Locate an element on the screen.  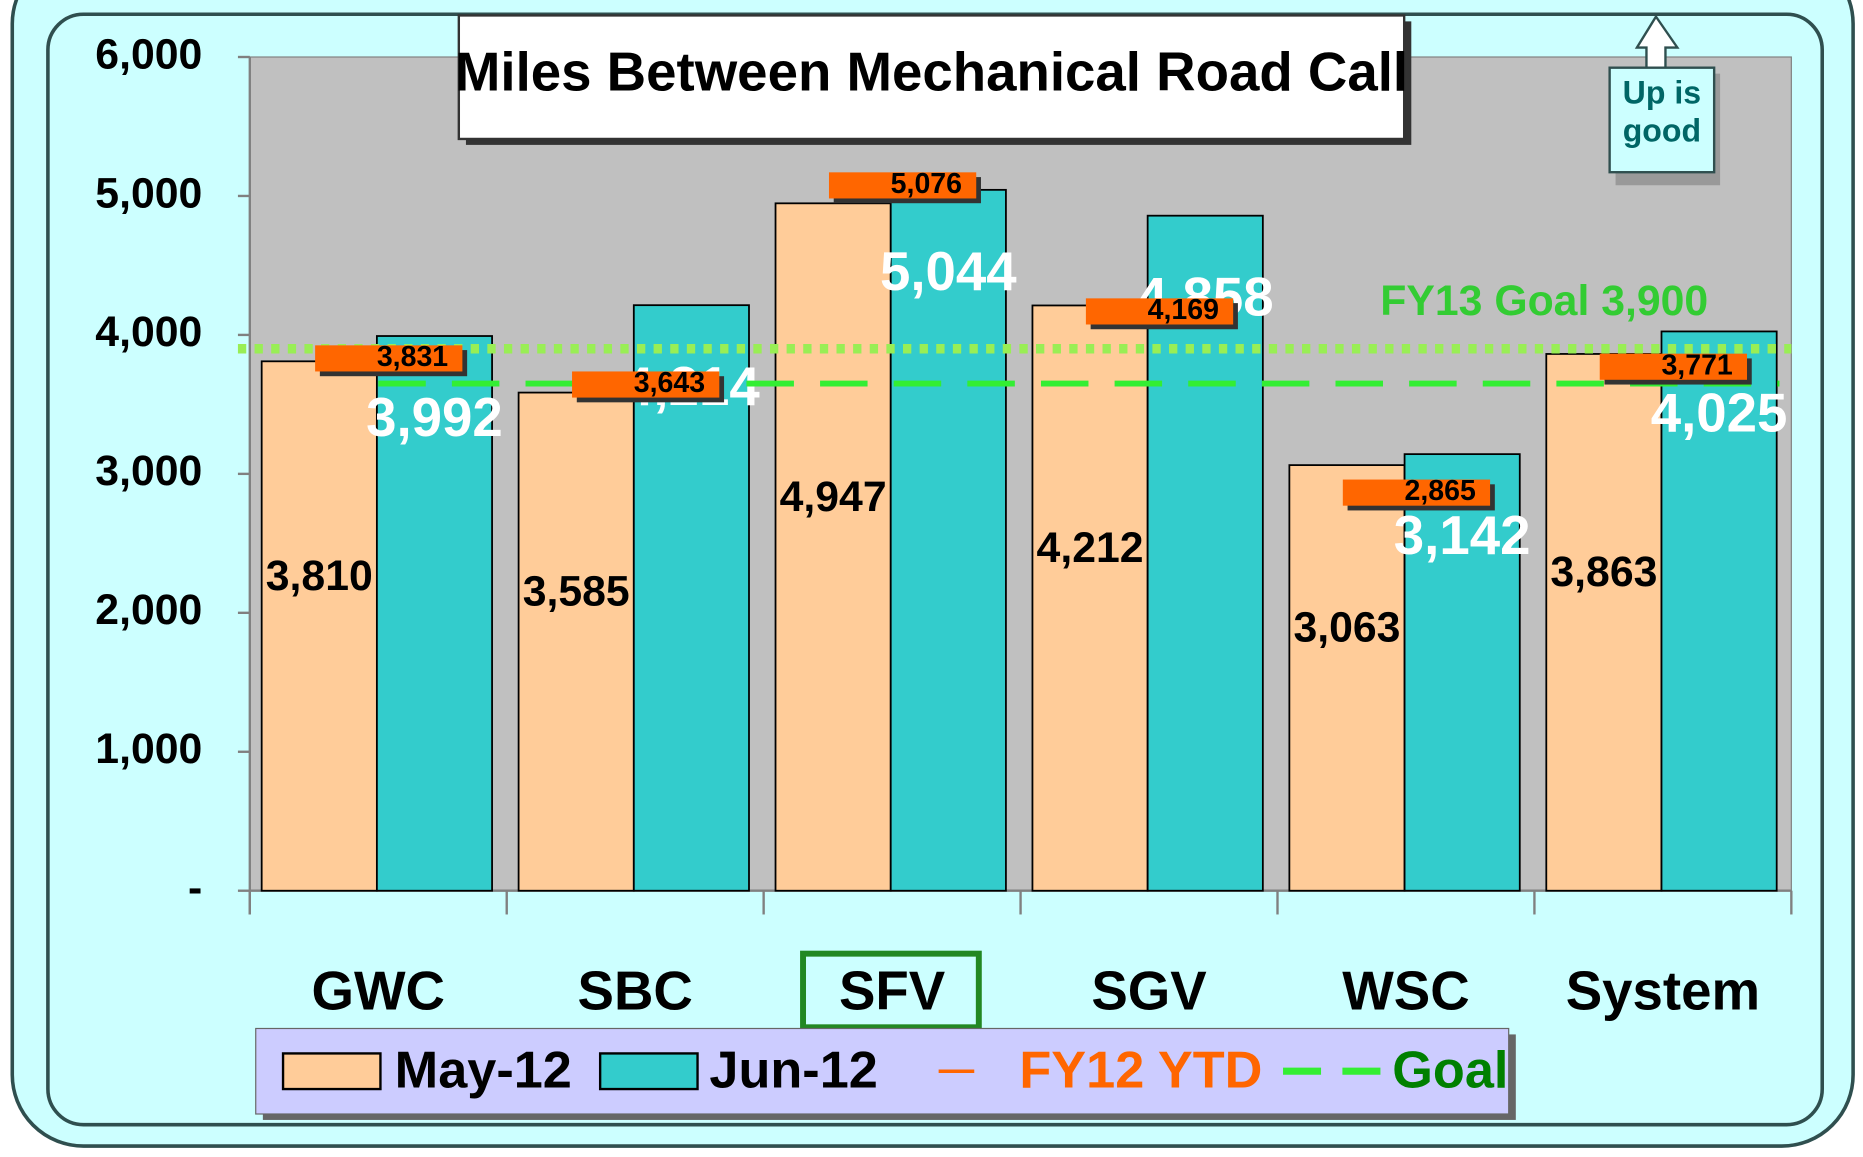
ytd-label: 3,771 is located at coordinates (1696, 365).